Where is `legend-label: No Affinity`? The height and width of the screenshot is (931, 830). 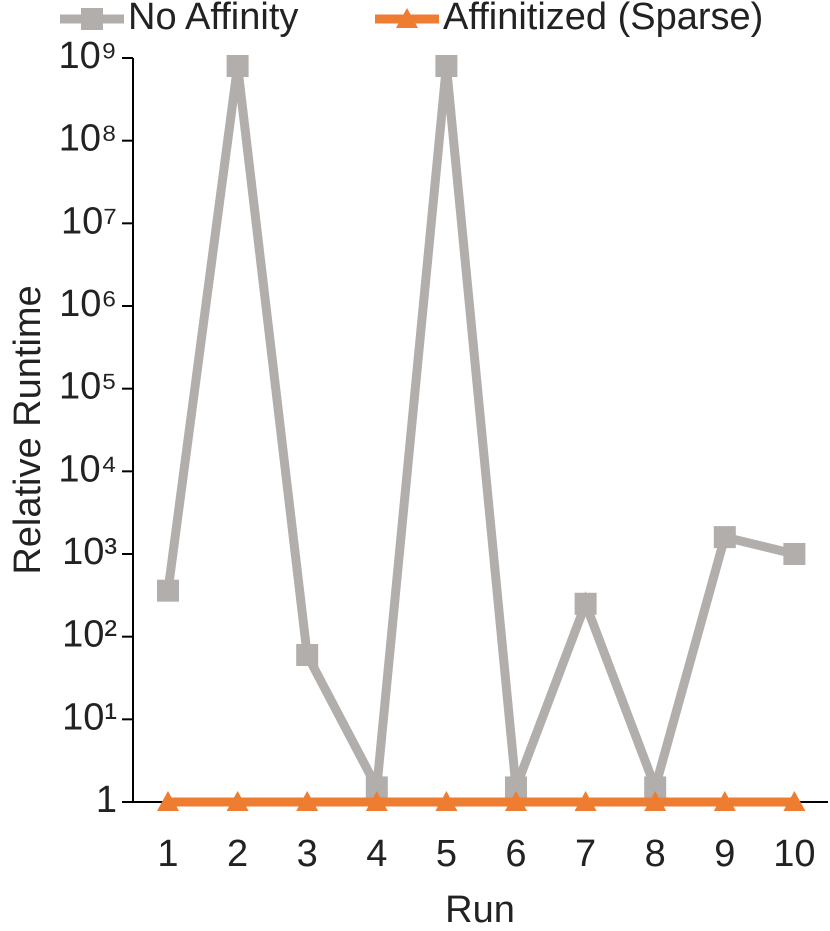
legend-label: No Affinity is located at coordinates (213, 19).